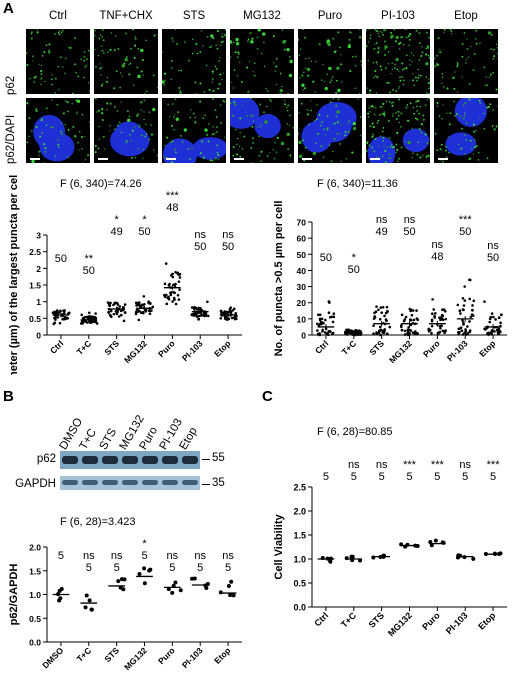  Describe the element at coordinates (144, 544) in the screenshot. I see `significance-label: *` at that location.